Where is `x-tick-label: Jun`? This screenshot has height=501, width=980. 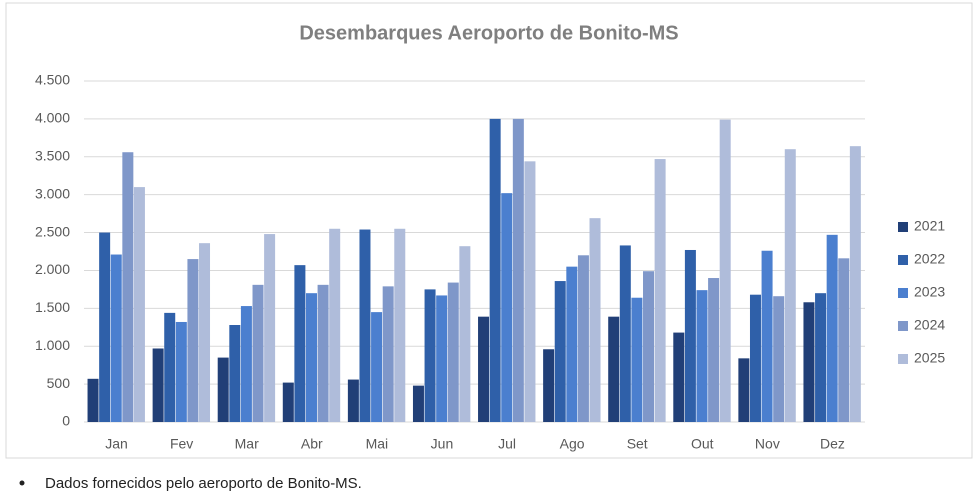
x-tick-label: Jun is located at coordinates (442, 444).